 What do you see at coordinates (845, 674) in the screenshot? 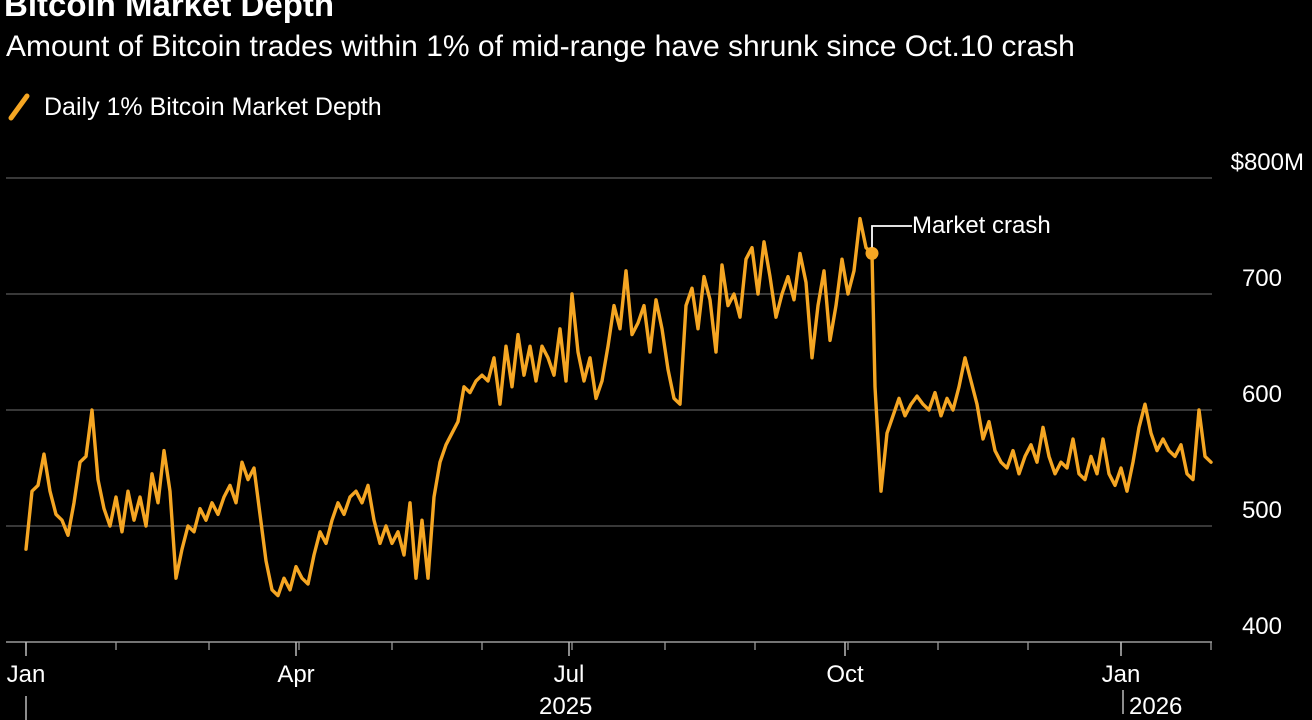
I see `x-tick-label: Oct` at bounding box center [845, 674].